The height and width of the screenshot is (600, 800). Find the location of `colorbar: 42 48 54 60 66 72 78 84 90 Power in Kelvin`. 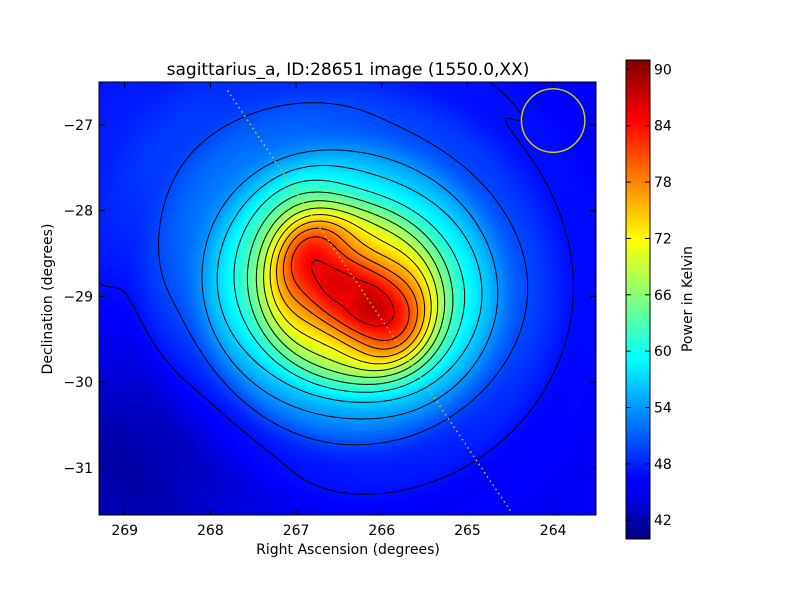

colorbar: 42 48 54 60 66 72 78 84 90 Power in Kelvin is located at coordinates (660, 299).